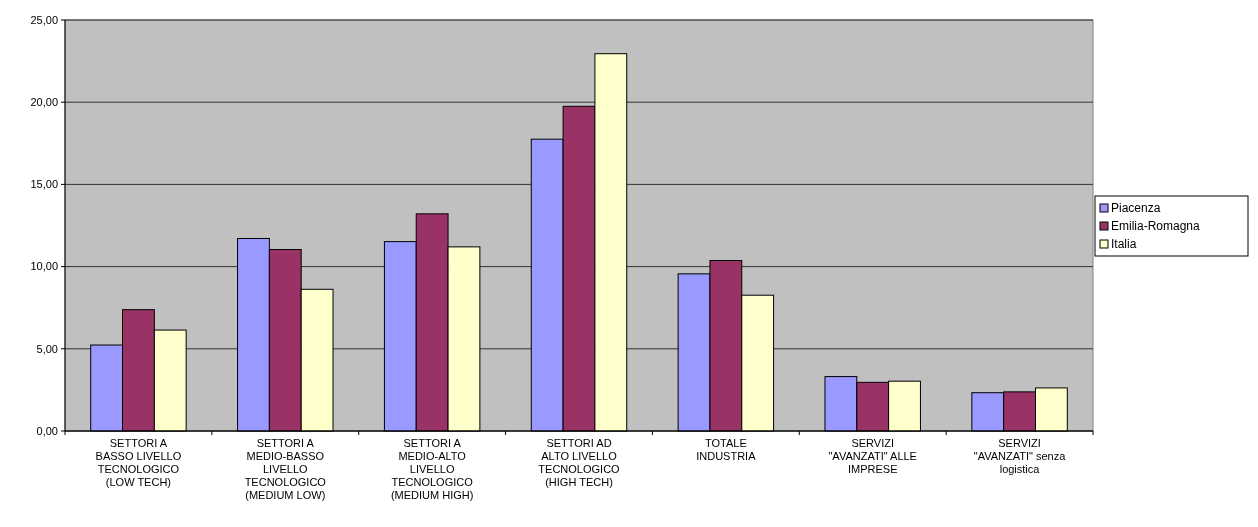 Image resolution: width=1258 pixels, height=527 pixels. I want to click on y-tick-label: 10,00, so click(44, 266).